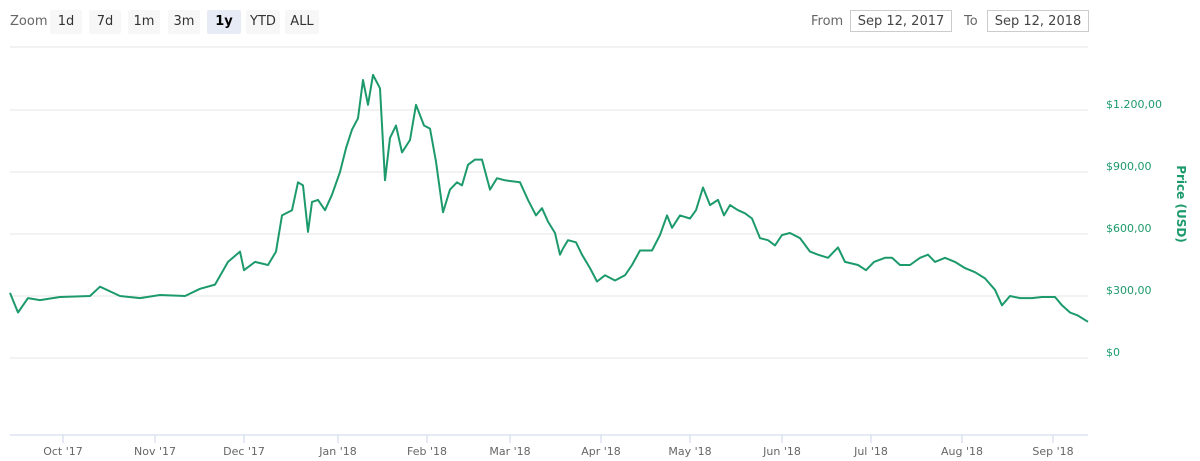 Image resolution: width=1200 pixels, height=461 pixels. Describe the element at coordinates (302, 22) in the screenshot. I see `zoom-all-button: ALL` at that location.